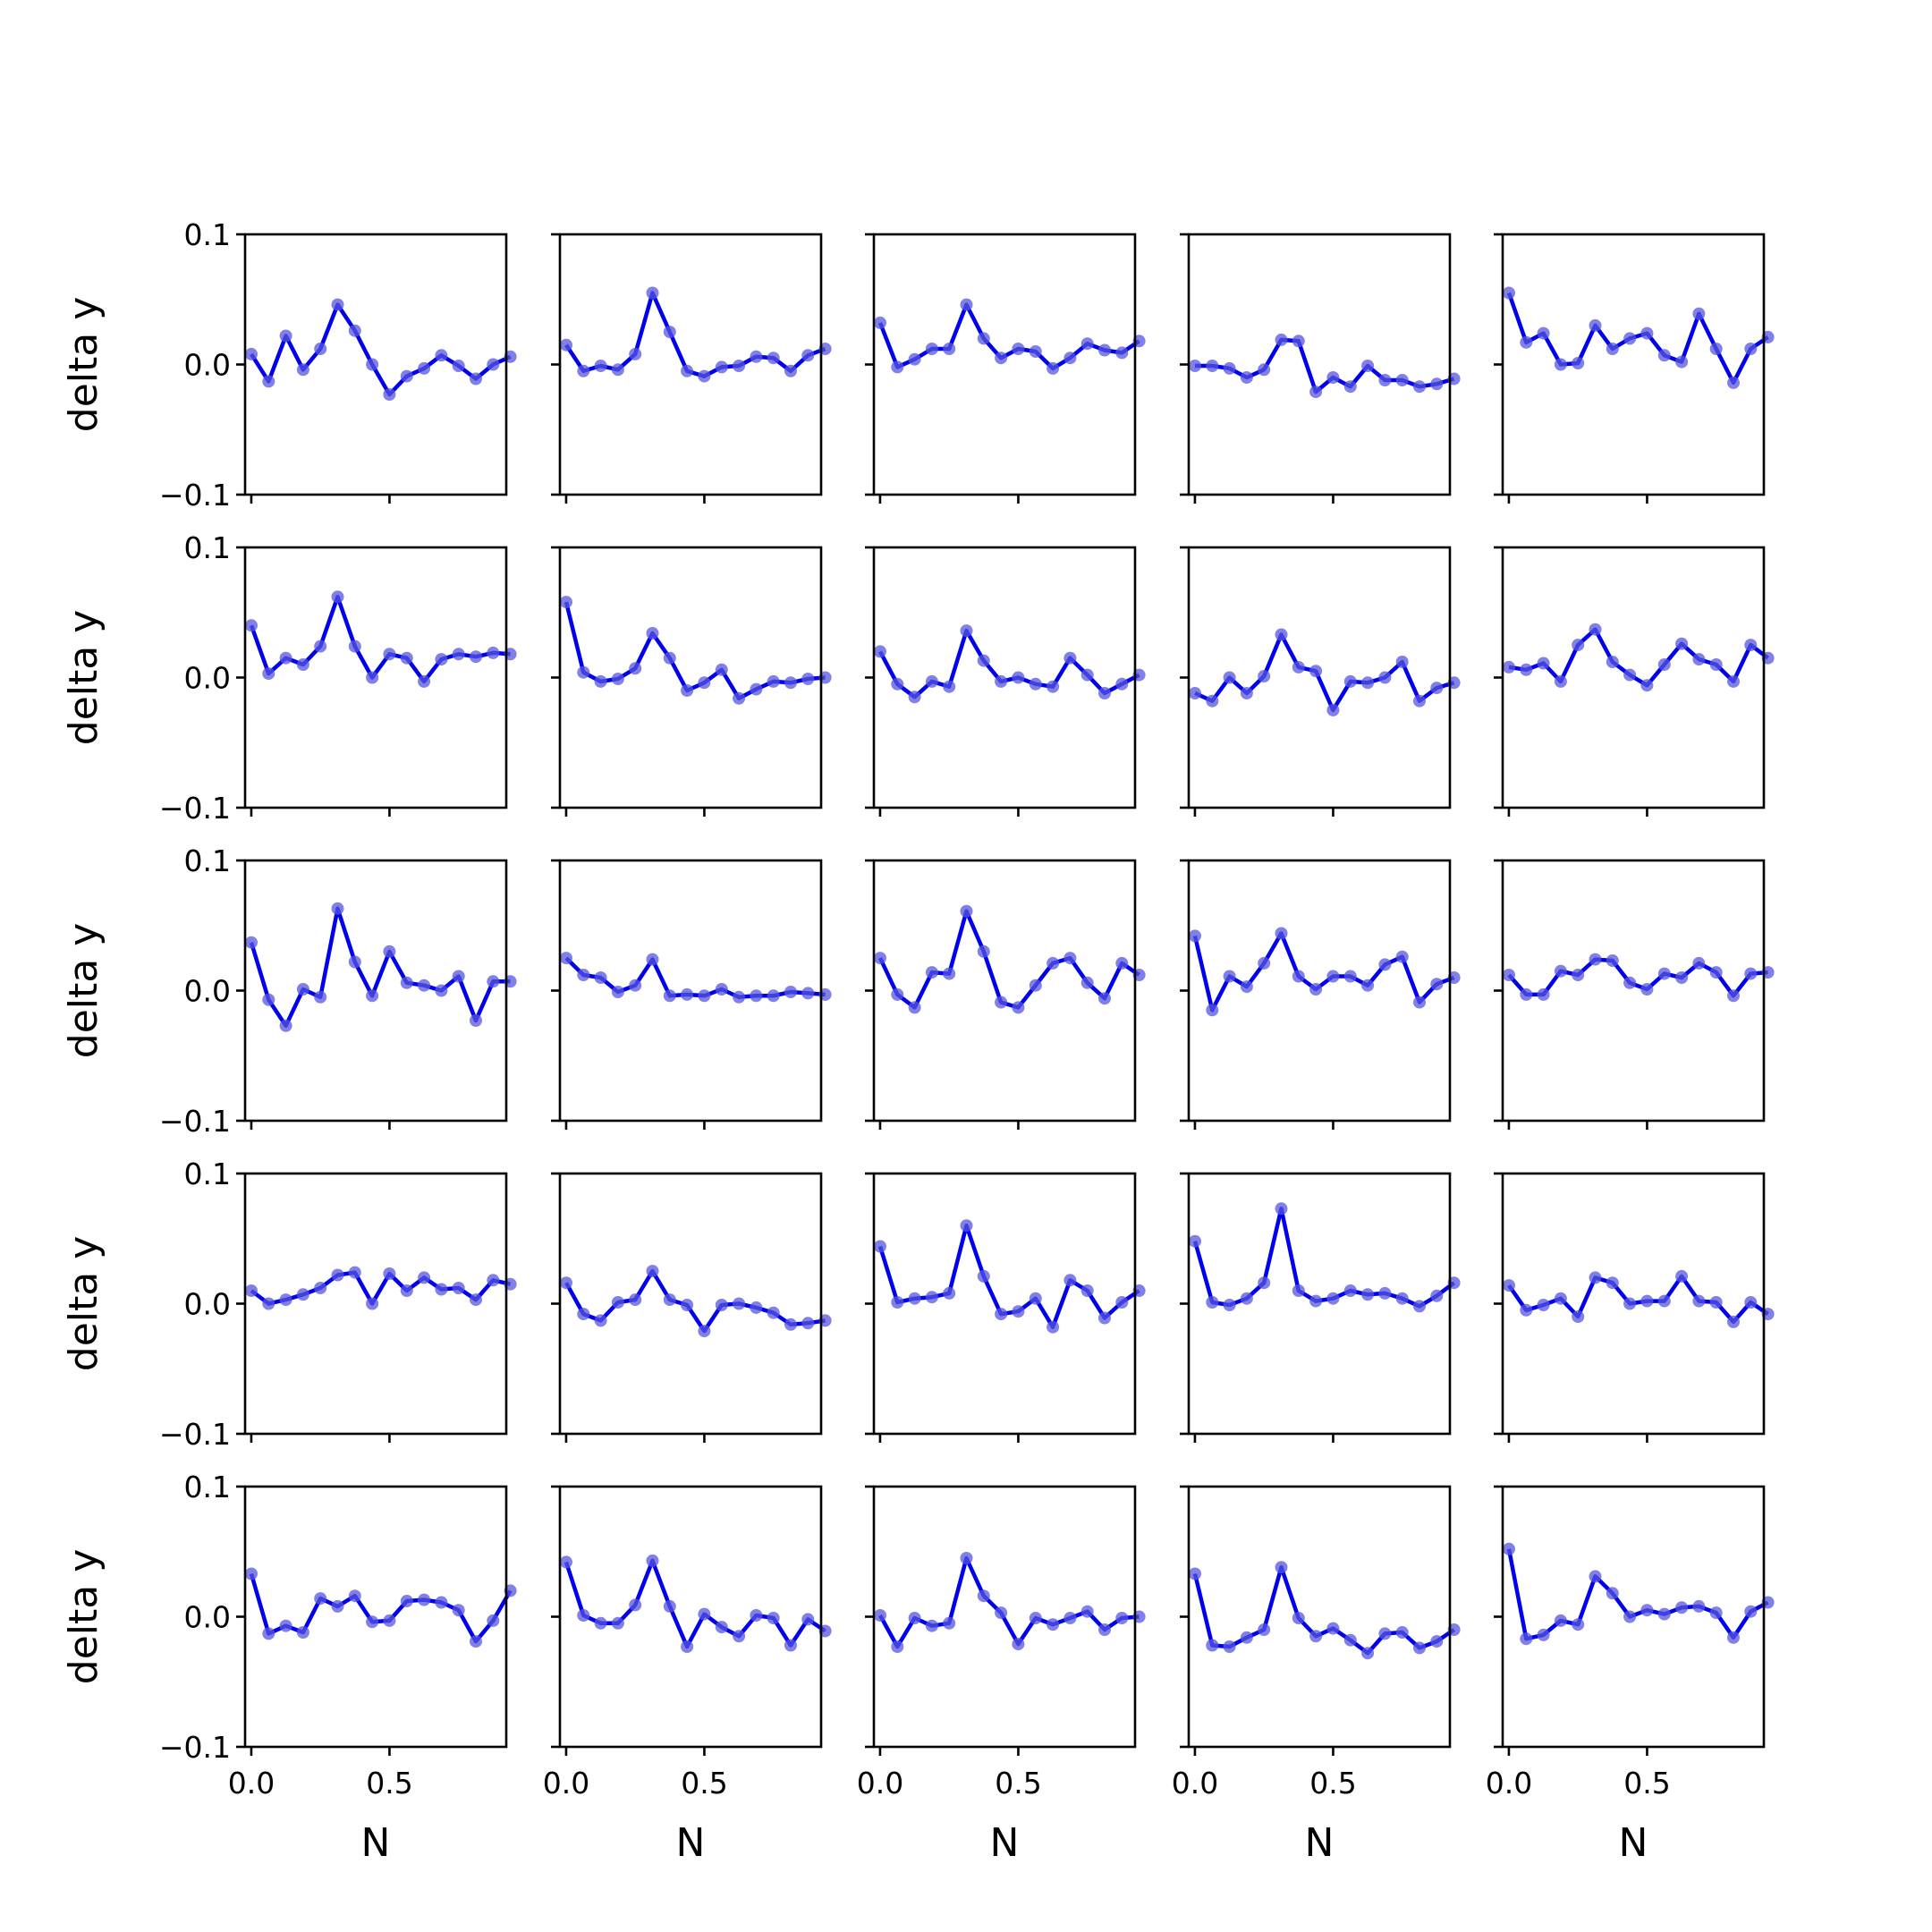  Describe the element at coordinates (207, 991) in the screenshot. I see `y-tick-label: 0.0` at that location.